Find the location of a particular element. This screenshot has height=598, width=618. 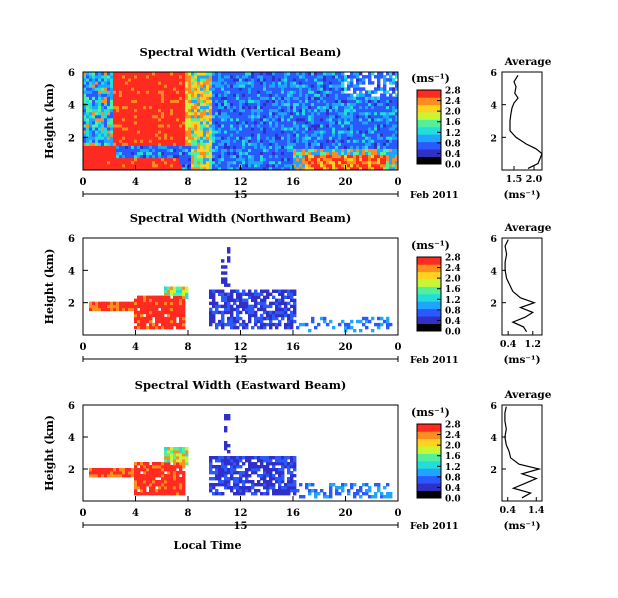

colorbar-tick-label: 0.0 is located at coordinates (453, 166).